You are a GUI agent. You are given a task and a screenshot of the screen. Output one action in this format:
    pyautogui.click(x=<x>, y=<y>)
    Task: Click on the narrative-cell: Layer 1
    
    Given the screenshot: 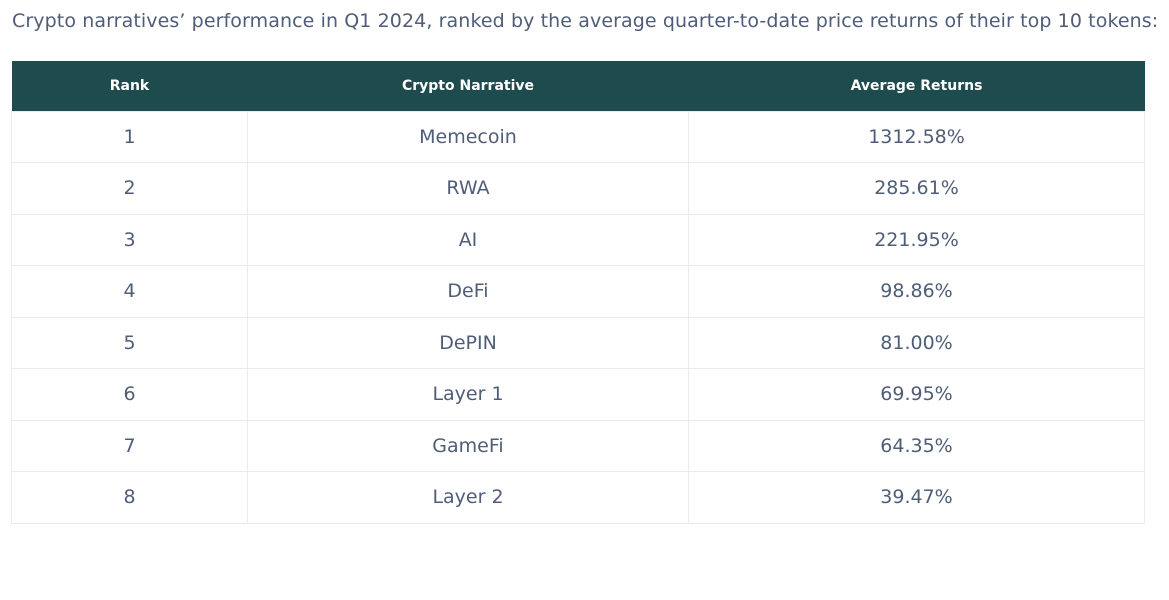 What is the action you would take?
    pyautogui.click(x=468, y=394)
    